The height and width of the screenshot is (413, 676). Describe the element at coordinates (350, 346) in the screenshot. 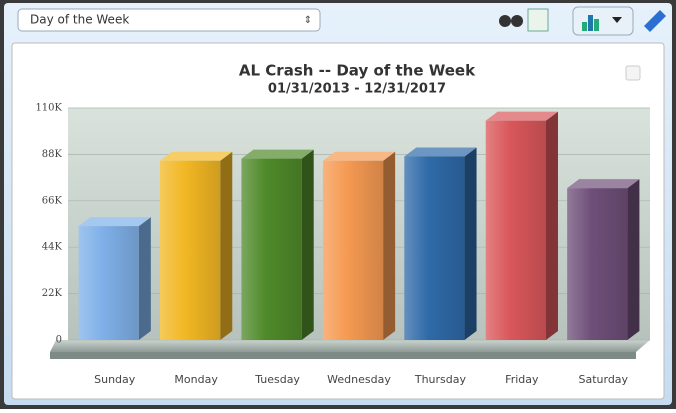

I see `floor` at that location.